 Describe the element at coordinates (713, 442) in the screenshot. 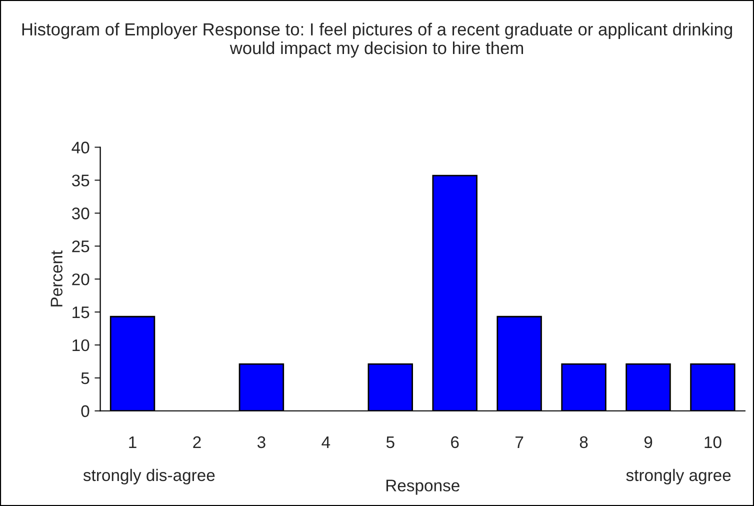

I see `x-tick-label: 10` at that location.